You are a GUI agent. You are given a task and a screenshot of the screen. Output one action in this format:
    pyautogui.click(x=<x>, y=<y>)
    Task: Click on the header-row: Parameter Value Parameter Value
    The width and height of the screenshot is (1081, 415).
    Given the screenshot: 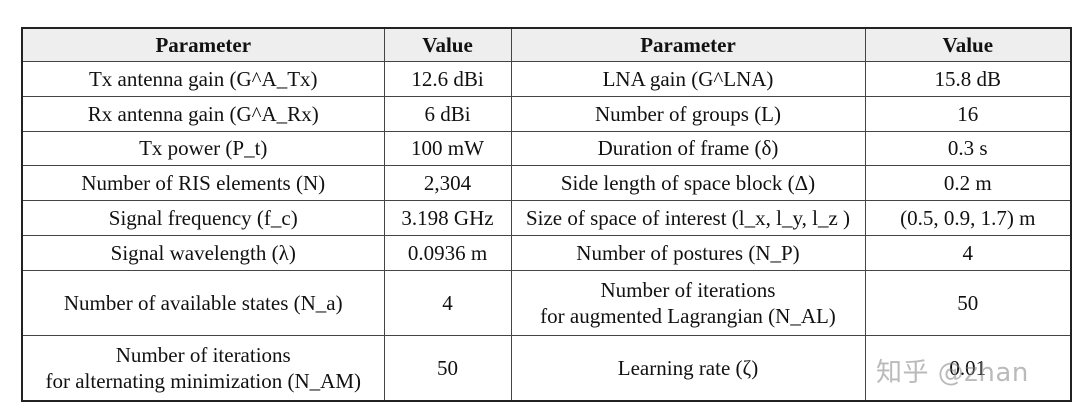 What is the action you would take?
    pyautogui.click(x=546, y=44)
    